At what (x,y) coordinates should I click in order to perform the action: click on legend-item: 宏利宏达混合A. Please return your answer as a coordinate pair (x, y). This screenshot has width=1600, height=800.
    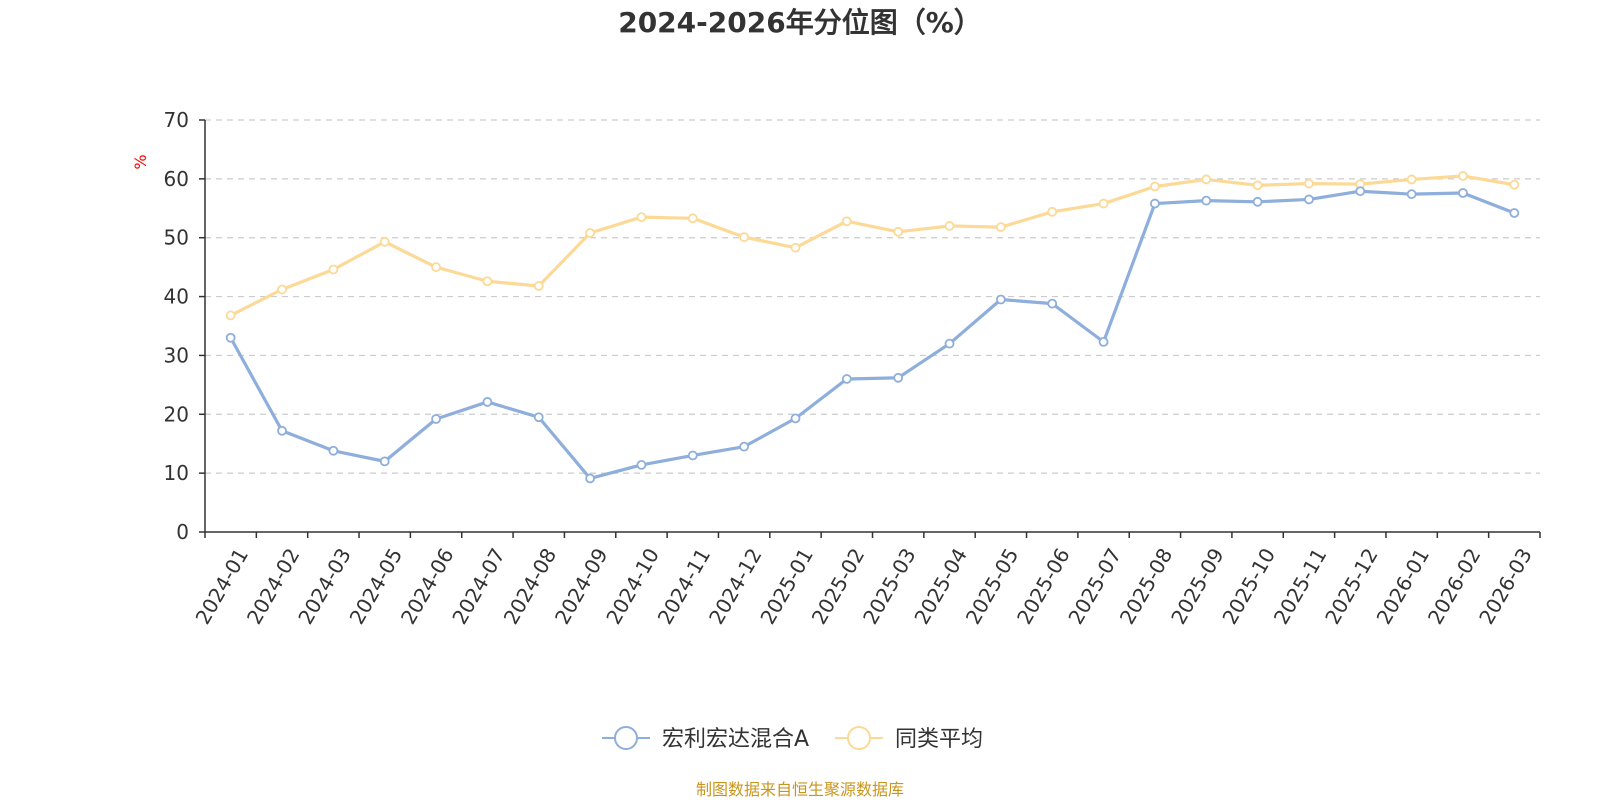
    Looking at the image, I should click on (705, 739).